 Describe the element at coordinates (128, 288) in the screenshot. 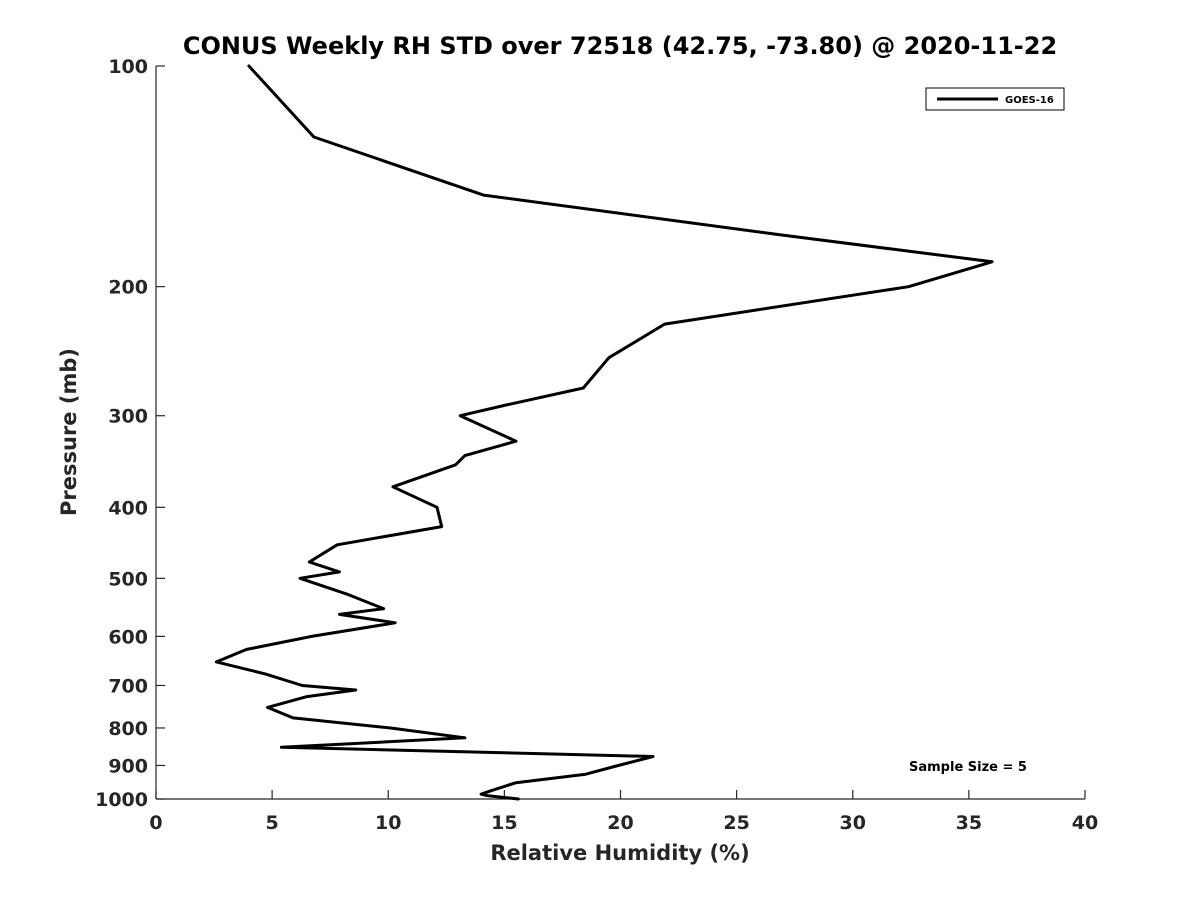

I see `y-tick-label: 200` at that location.